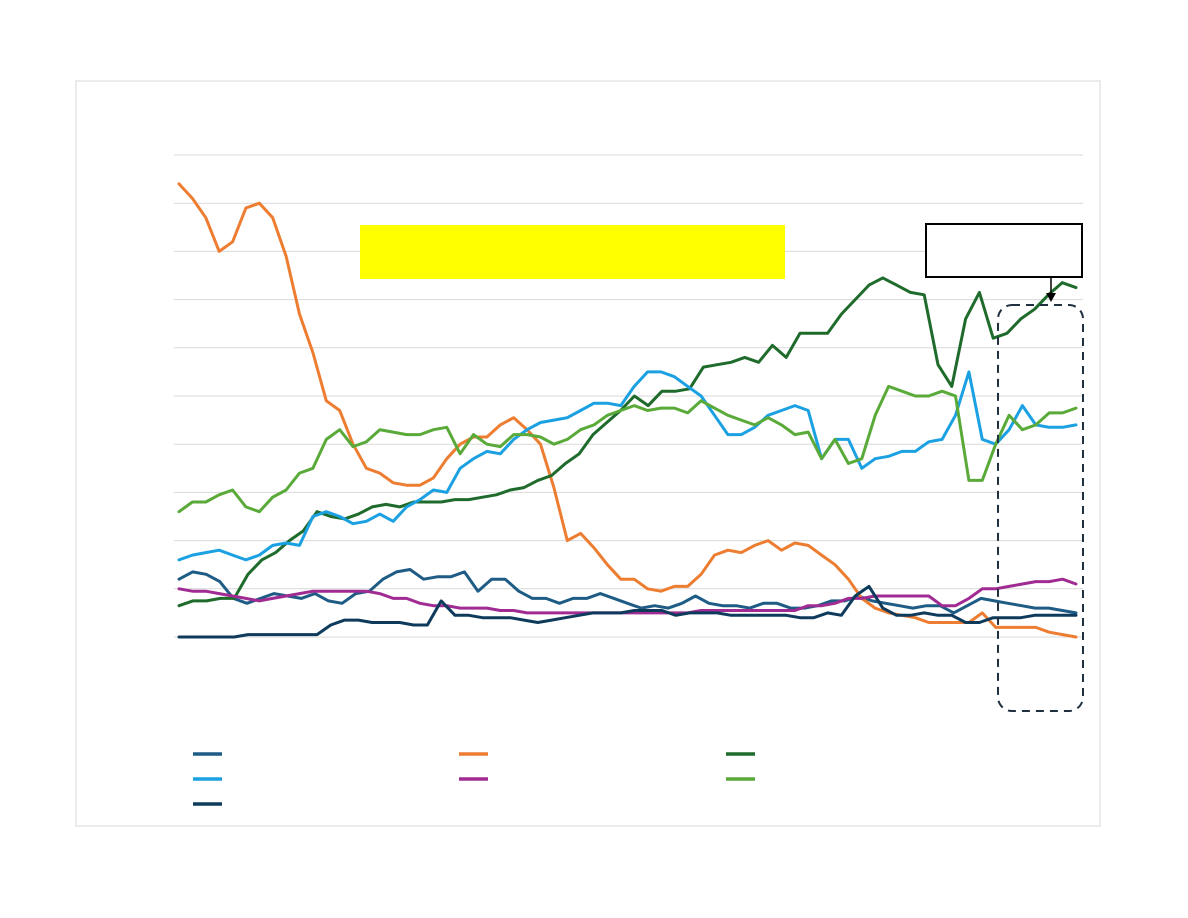 The image size is (1188, 918). I want to click on callout-box, so click(1004, 250).